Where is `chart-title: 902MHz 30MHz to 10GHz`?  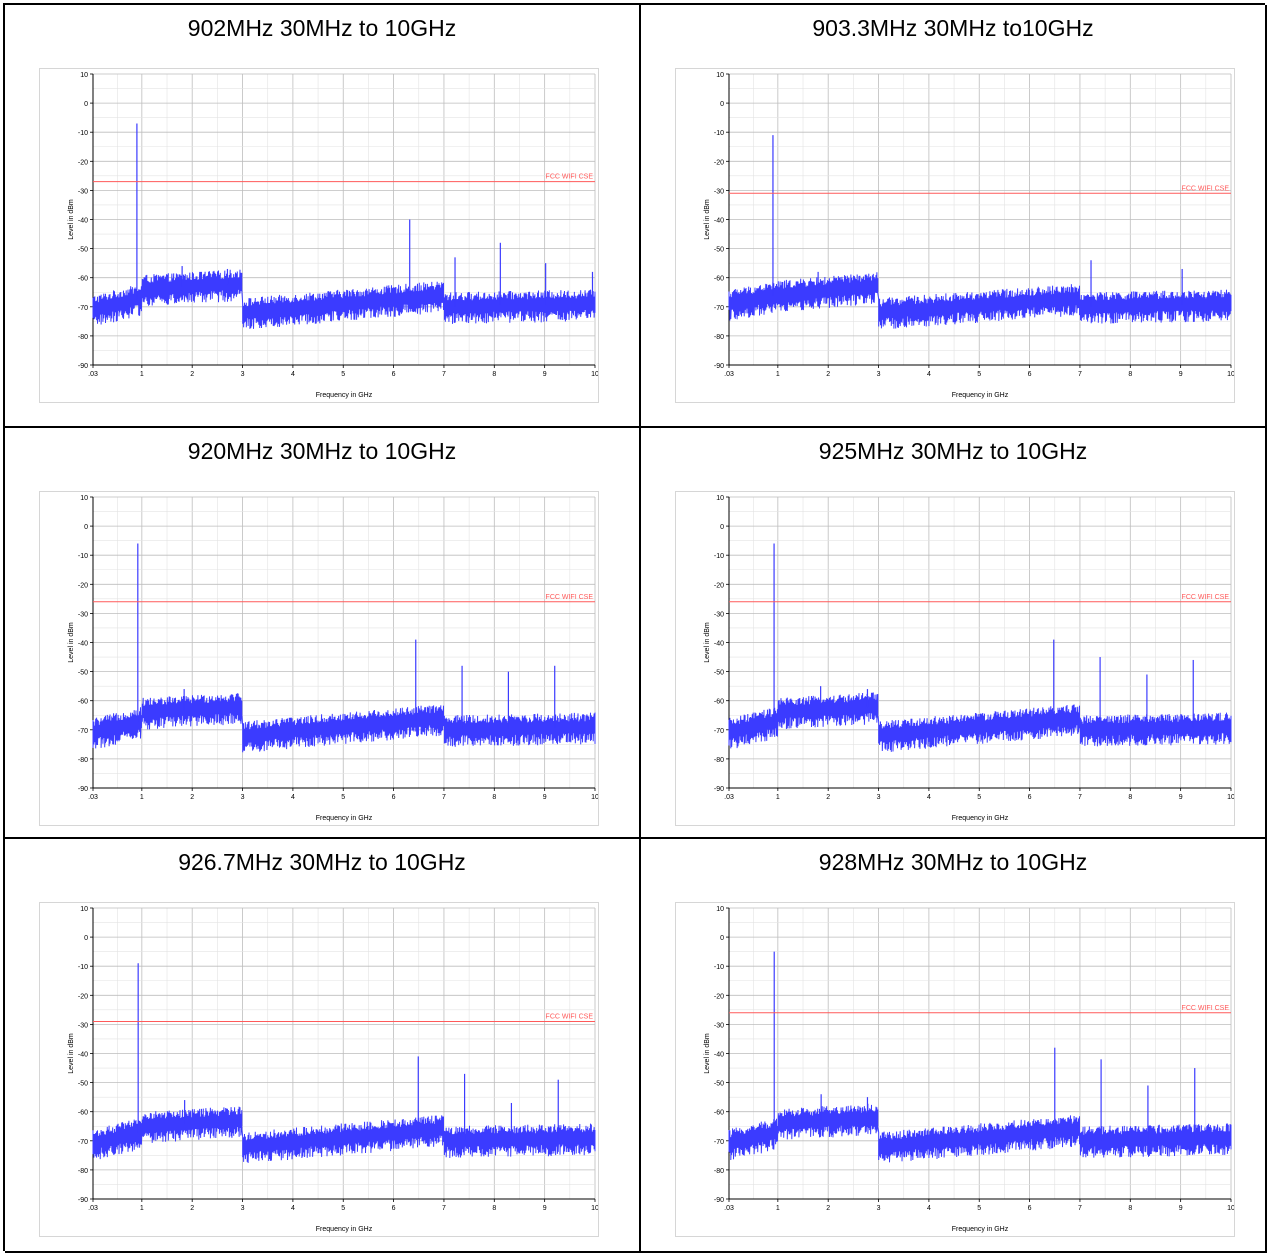
chart-title: 902MHz 30MHz to 10GHz is located at coordinates (322, 28).